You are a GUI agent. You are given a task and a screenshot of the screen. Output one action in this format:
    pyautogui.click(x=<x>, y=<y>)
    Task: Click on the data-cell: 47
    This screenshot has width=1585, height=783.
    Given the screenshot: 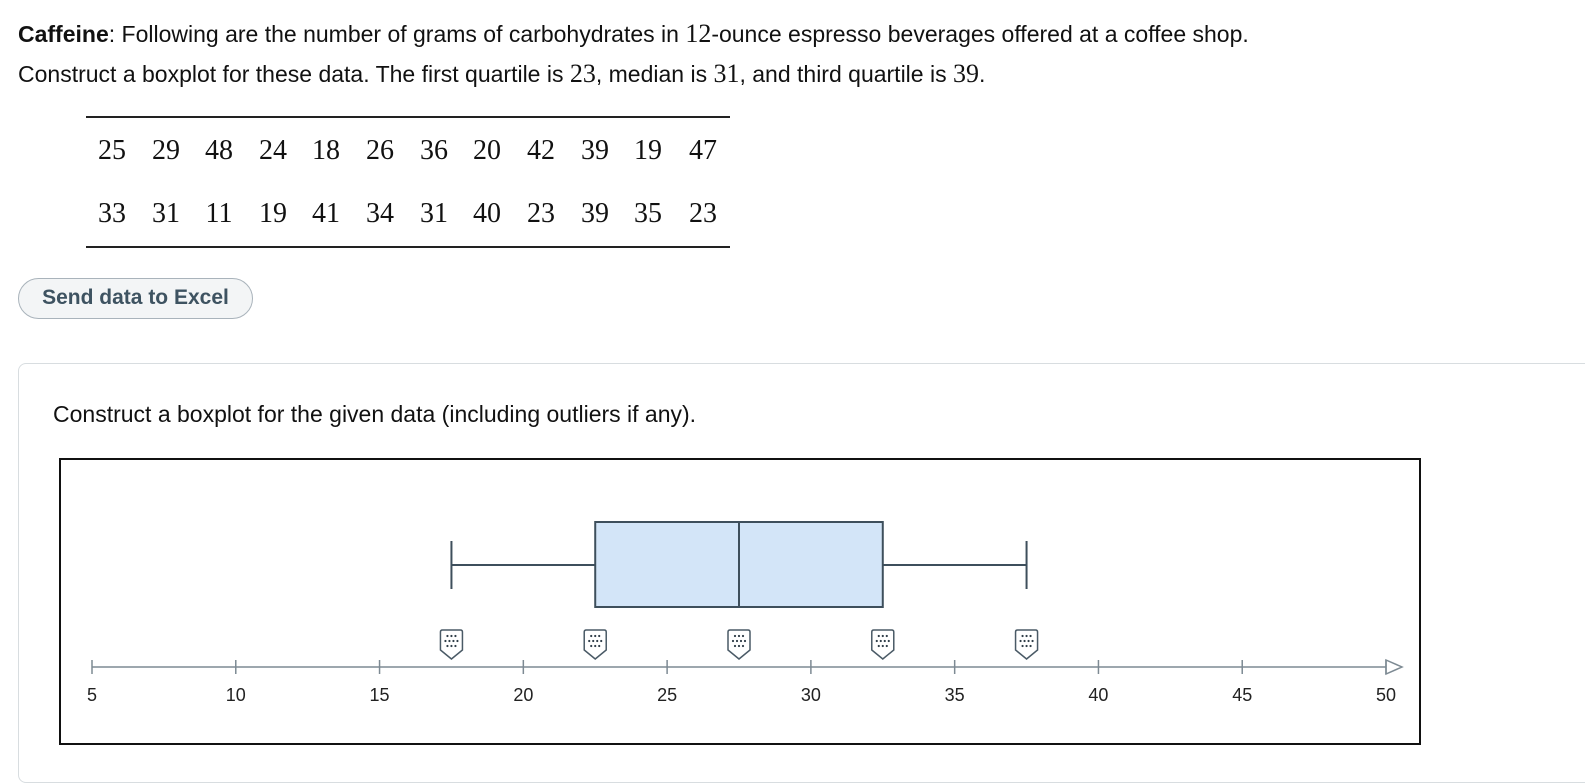 What is the action you would take?
    pyautogui.click(x=703, y=150)
    